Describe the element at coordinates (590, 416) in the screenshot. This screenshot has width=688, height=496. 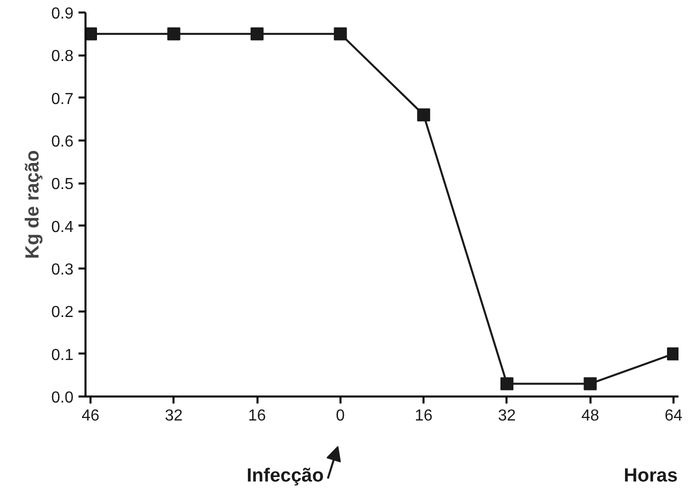
I see `x-tick-label: 48` at that location.